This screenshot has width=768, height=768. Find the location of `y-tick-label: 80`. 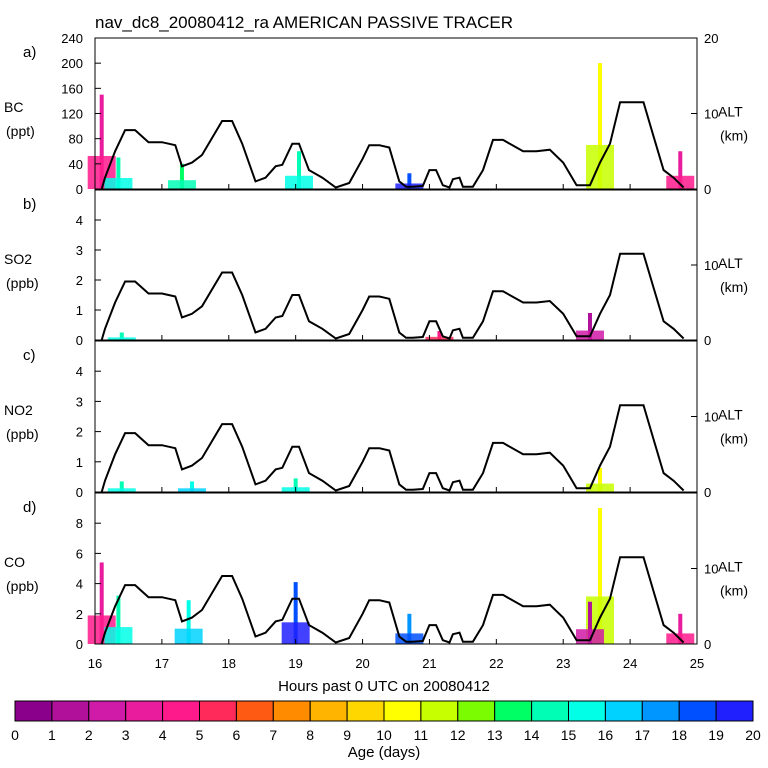

y-tick-label: 80 is located at coordinates (76, 139).